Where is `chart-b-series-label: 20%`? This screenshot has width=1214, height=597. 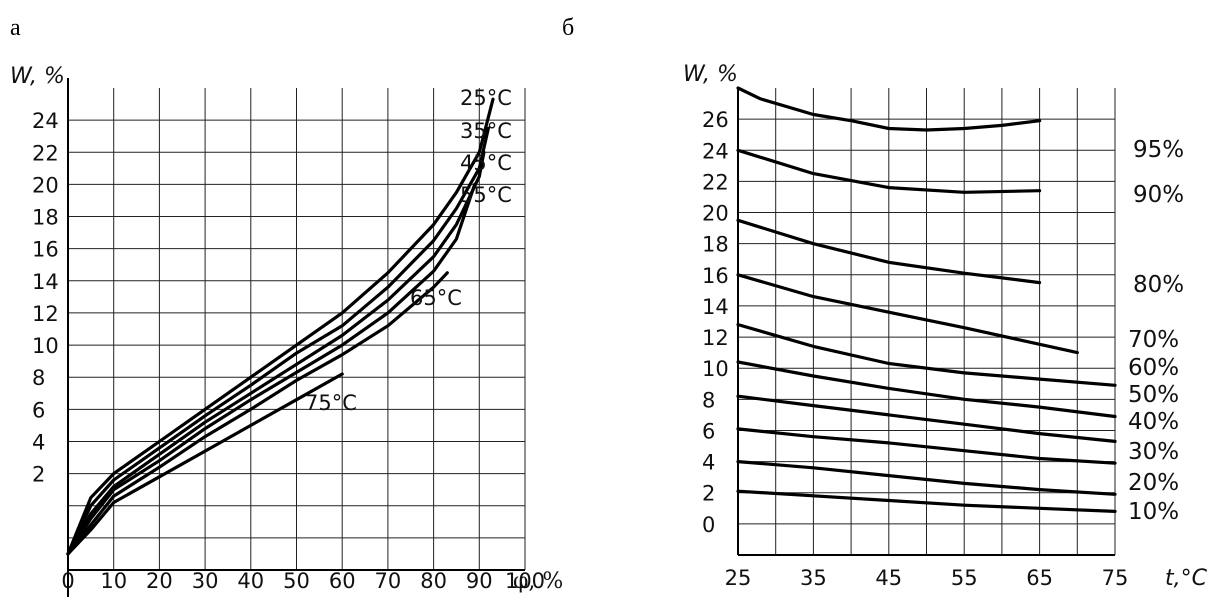
chart-b-series-label: 20% is located at coordinates (1153, 483).